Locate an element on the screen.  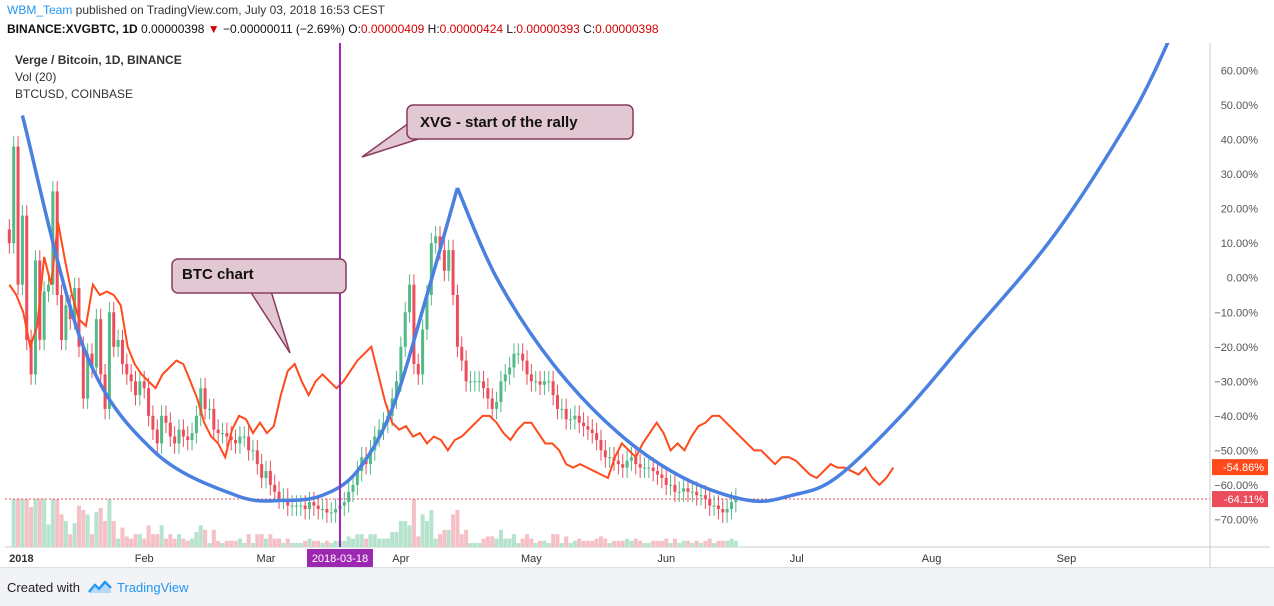
btc-chart-callout: BTC chart is located at coordinates (218, 274).